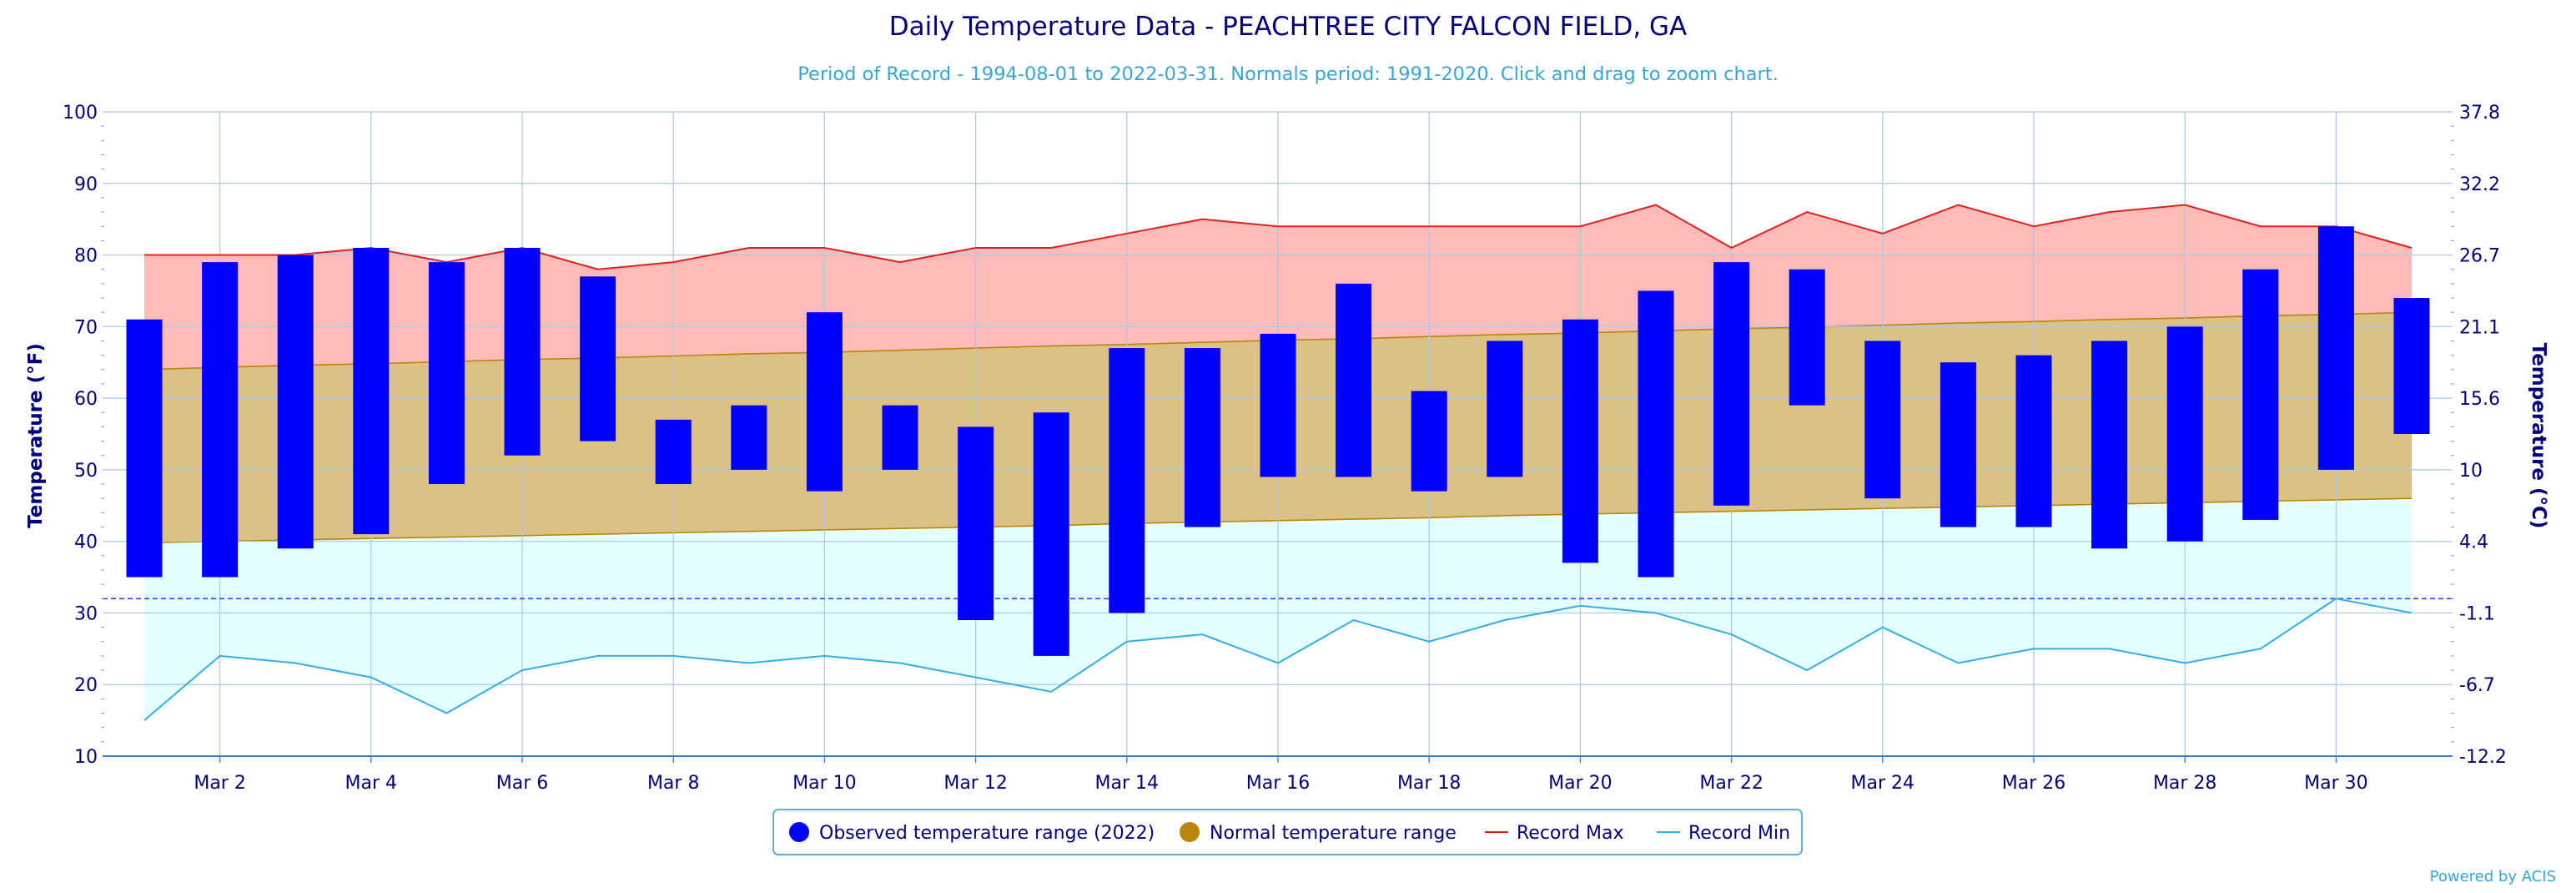 The image size is (2576, 893). I want to click on y-tick-label-left: 60, so click(86, 399).